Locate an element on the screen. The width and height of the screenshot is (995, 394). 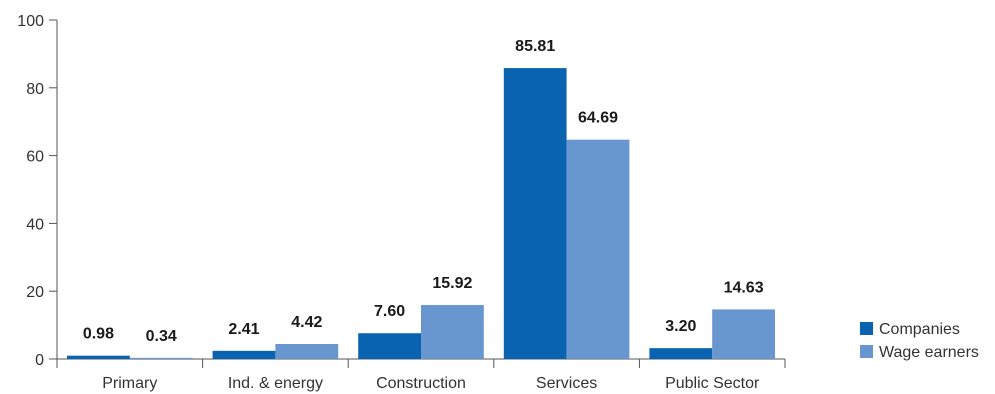
y-tick-label: 40 is located at coordinates (35, 224).